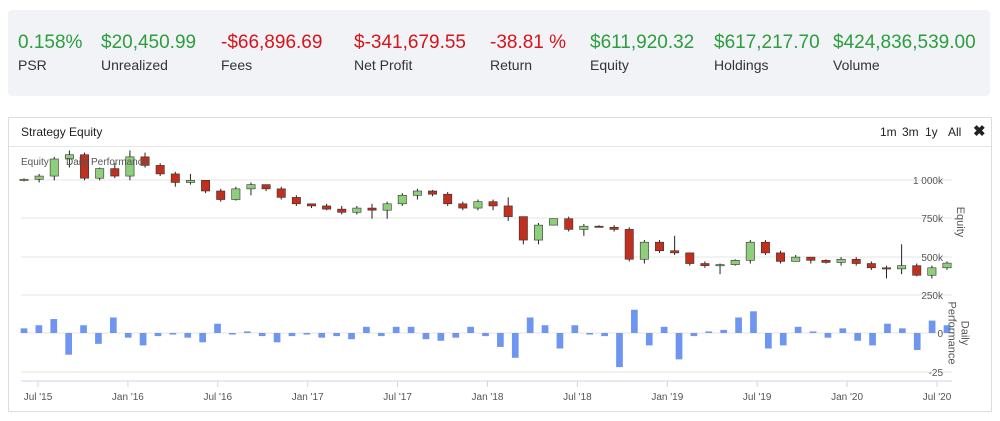 This screenshot has height=421, width=1000. What do you see at coordinates (237, 65) in the screenshot?
I see `stat-label: Fees` at bounding box center [237, 65].